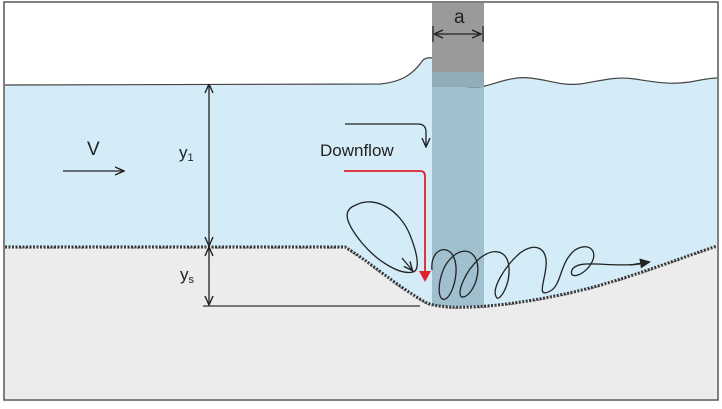  Describe the element at coordinates (191, 158) in the screenshot. I see `flow-depth-subscript: 1` at that location.